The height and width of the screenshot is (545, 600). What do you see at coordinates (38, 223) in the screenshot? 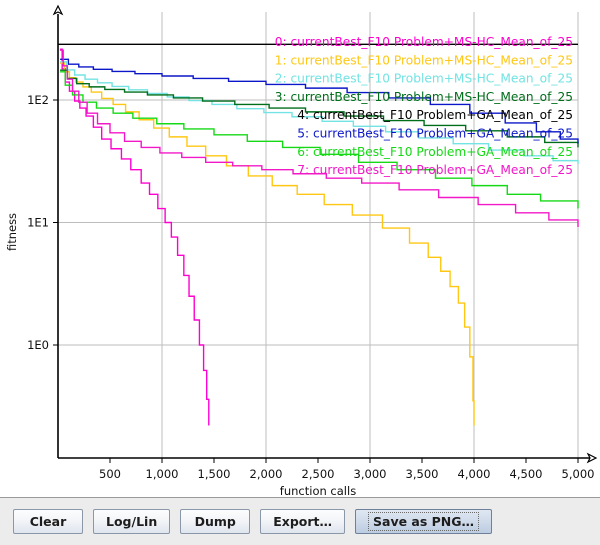
I see `y-tick-label: 1E1` at bounding box center [38, 223].